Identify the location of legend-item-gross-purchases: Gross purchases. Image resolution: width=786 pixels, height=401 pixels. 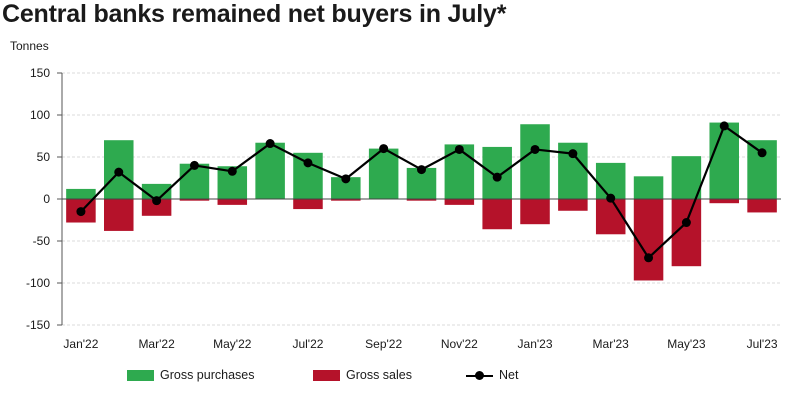
(190, 375).